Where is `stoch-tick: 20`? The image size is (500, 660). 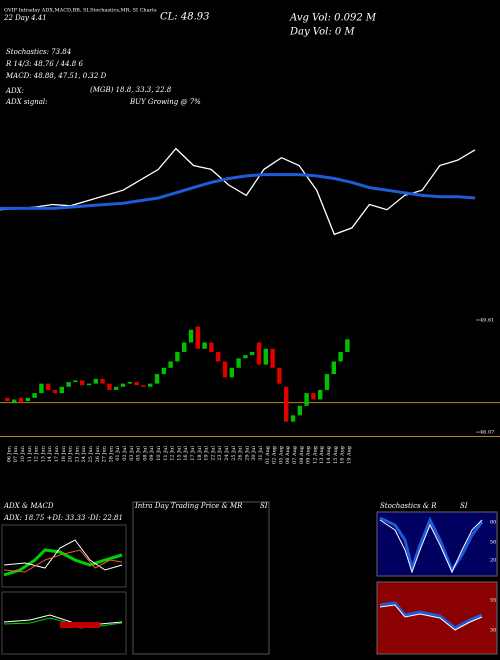
stoch-tick: 20 is located at coordinates (493, 561).